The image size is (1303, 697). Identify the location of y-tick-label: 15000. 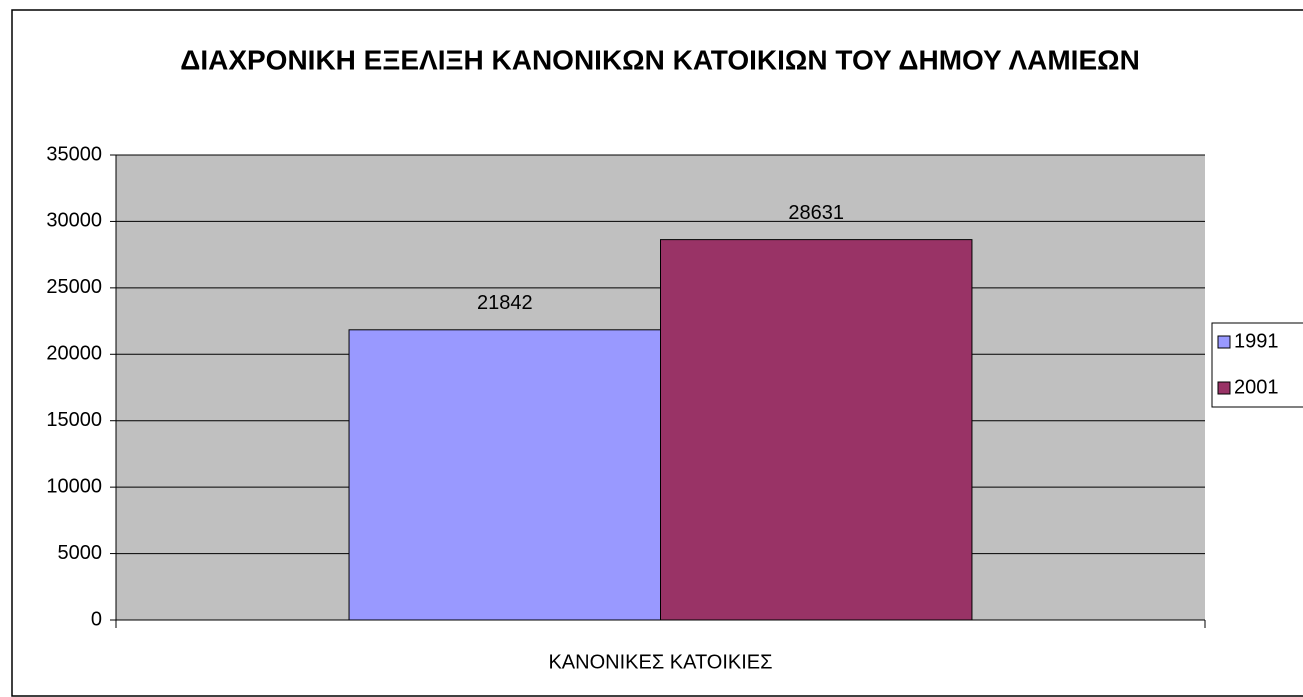
(74, 420).